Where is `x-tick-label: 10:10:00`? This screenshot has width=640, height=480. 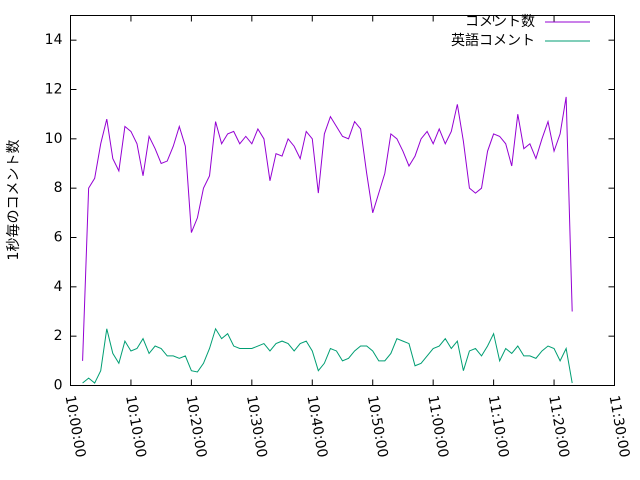 x-tick-label: 10:10:00 is located at coordinates (135, 426).